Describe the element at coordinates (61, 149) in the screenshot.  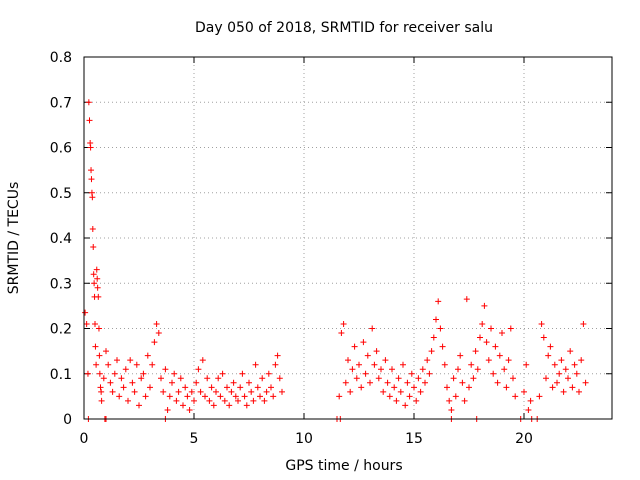
I see `y-tick-label: 0.6` at that location.